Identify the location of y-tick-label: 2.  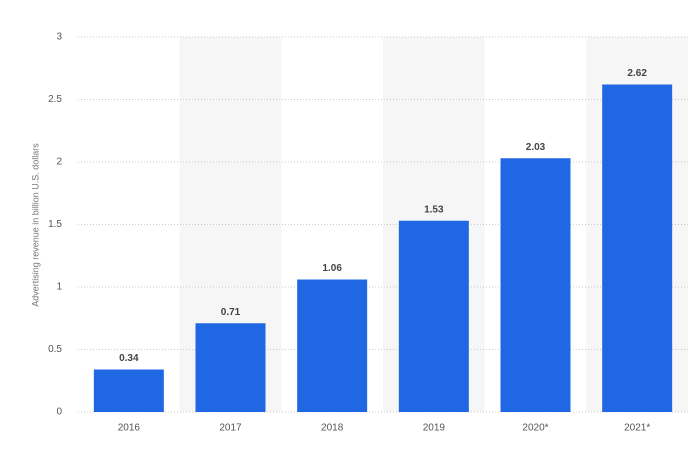
(59, 162).